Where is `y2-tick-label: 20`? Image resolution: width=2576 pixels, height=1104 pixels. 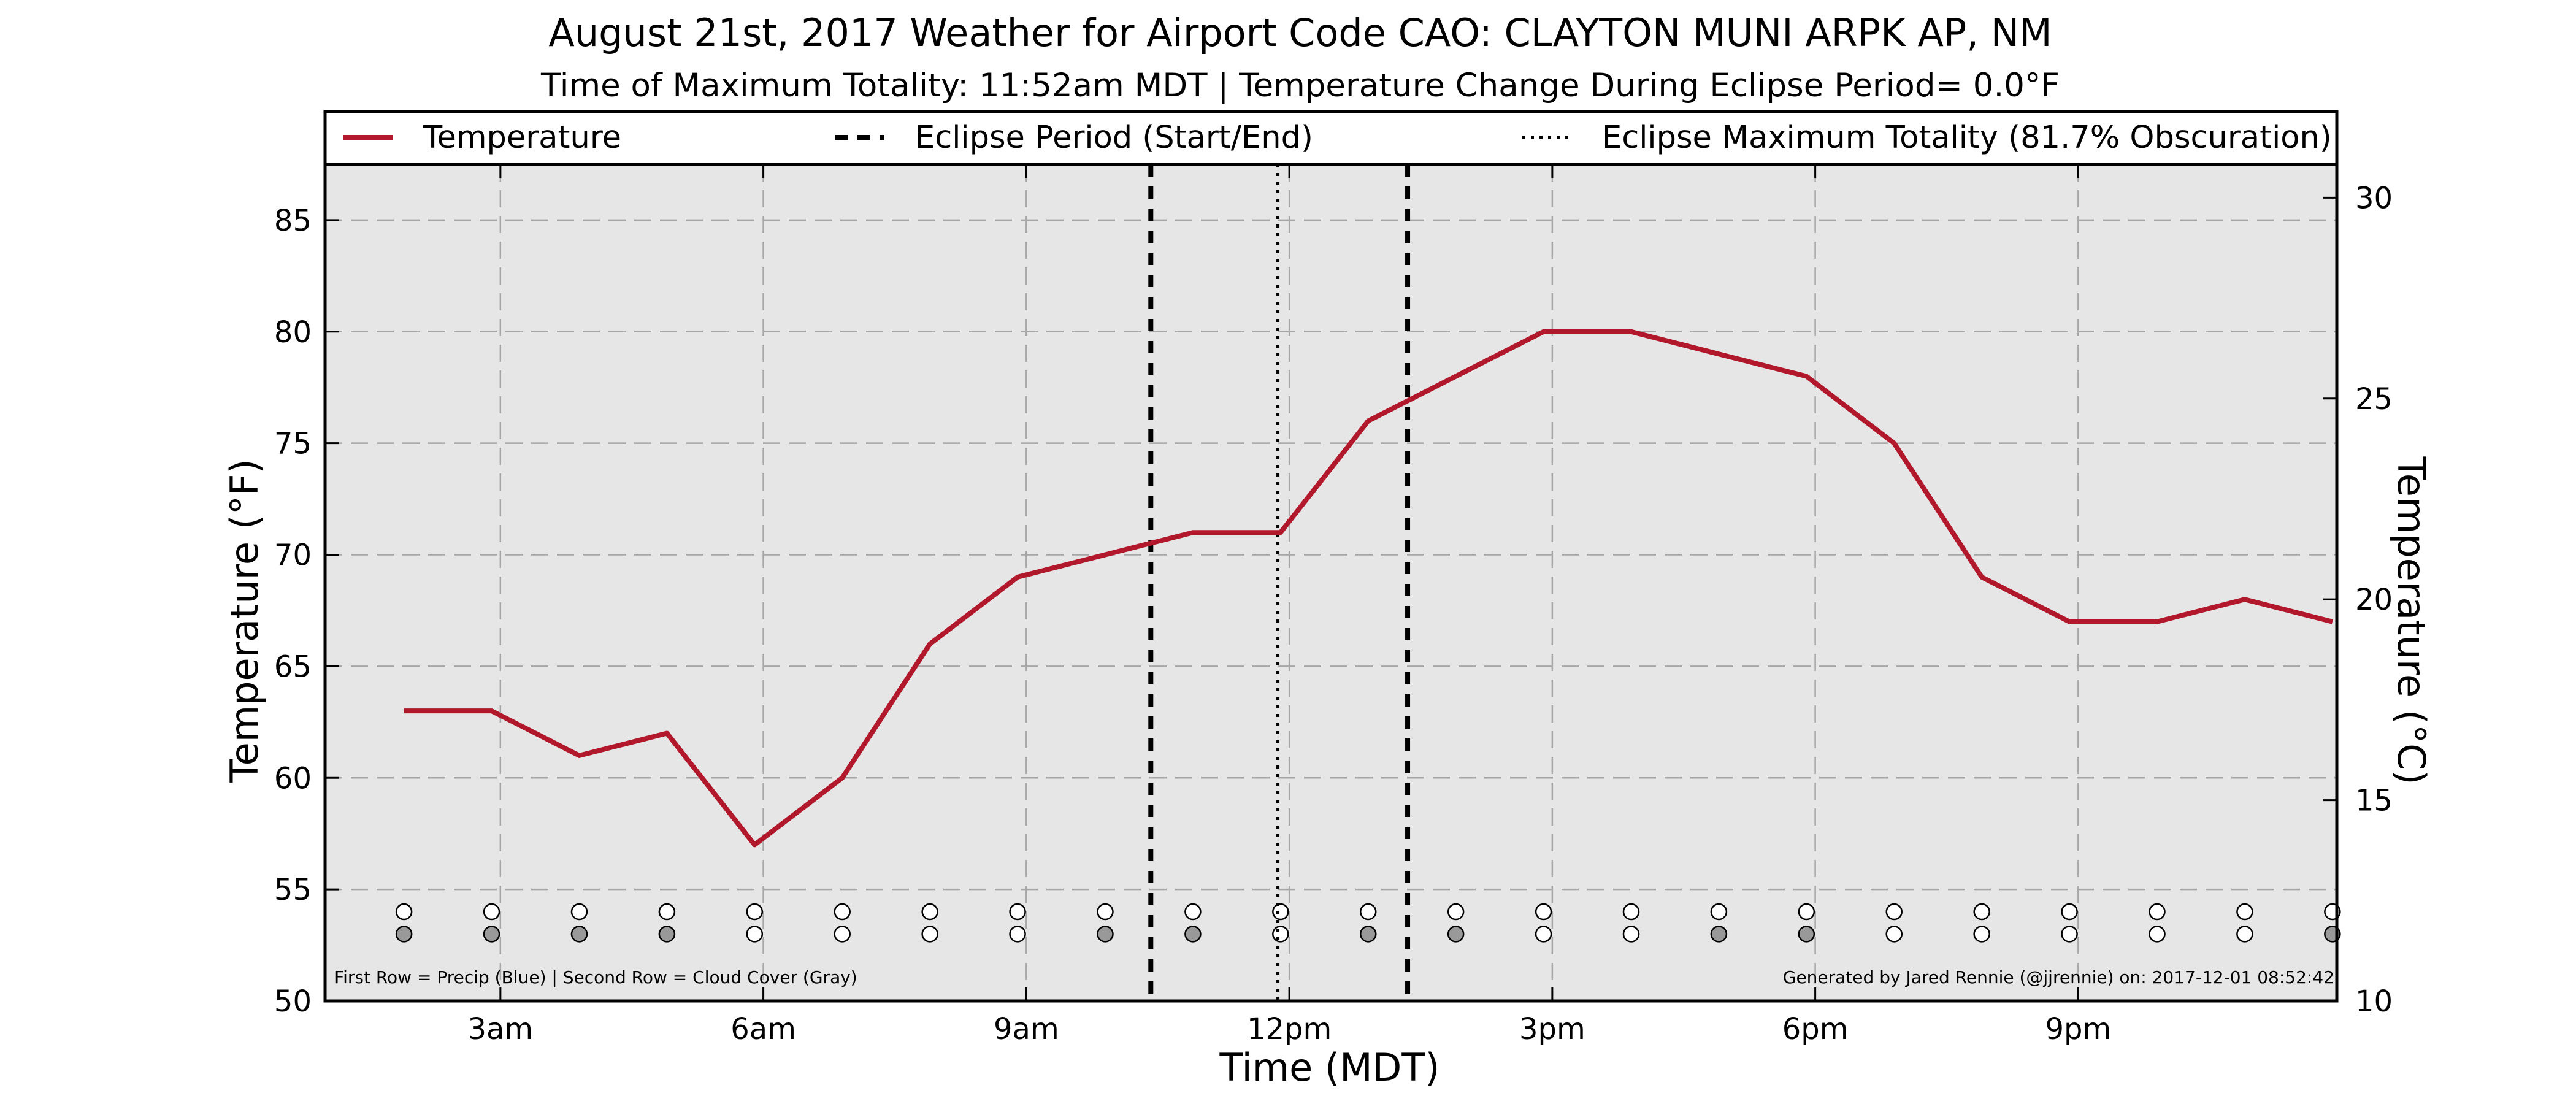
y2-tick-label: 20 is located at coordinates (2374, 600).